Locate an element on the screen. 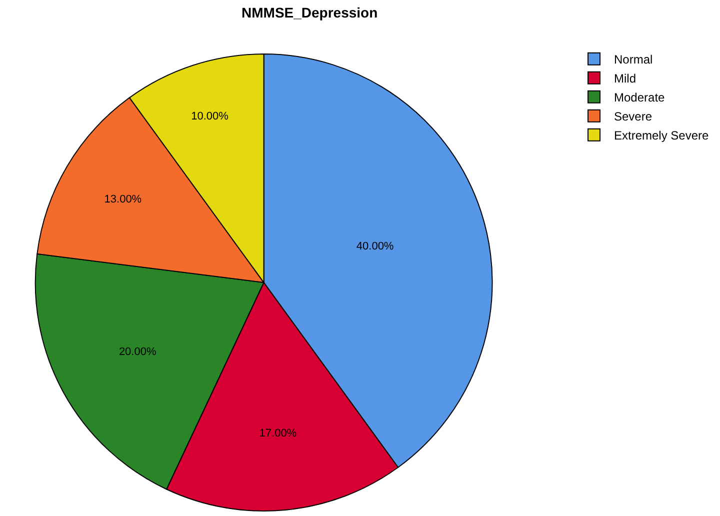 Image resolution: width=720 pixels, height=516 pixels. data-label: 17.00% is located at coordinates (278, 433).